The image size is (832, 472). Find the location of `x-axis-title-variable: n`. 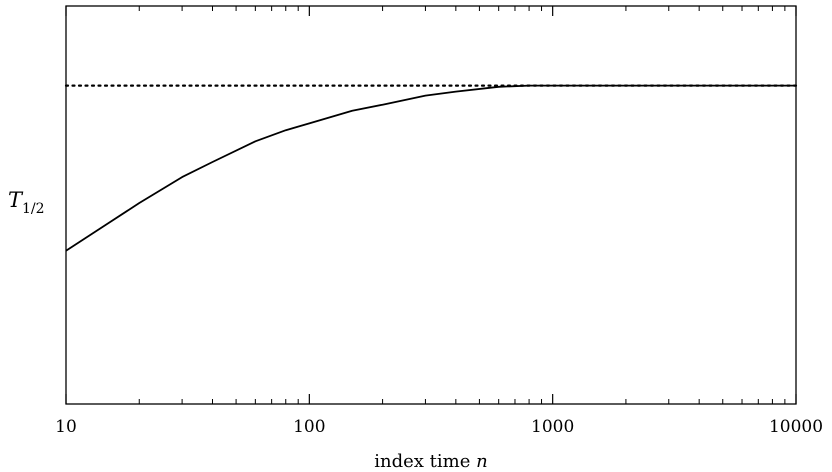

x-axis-title-variable: n is located at coordinates (482, 461).